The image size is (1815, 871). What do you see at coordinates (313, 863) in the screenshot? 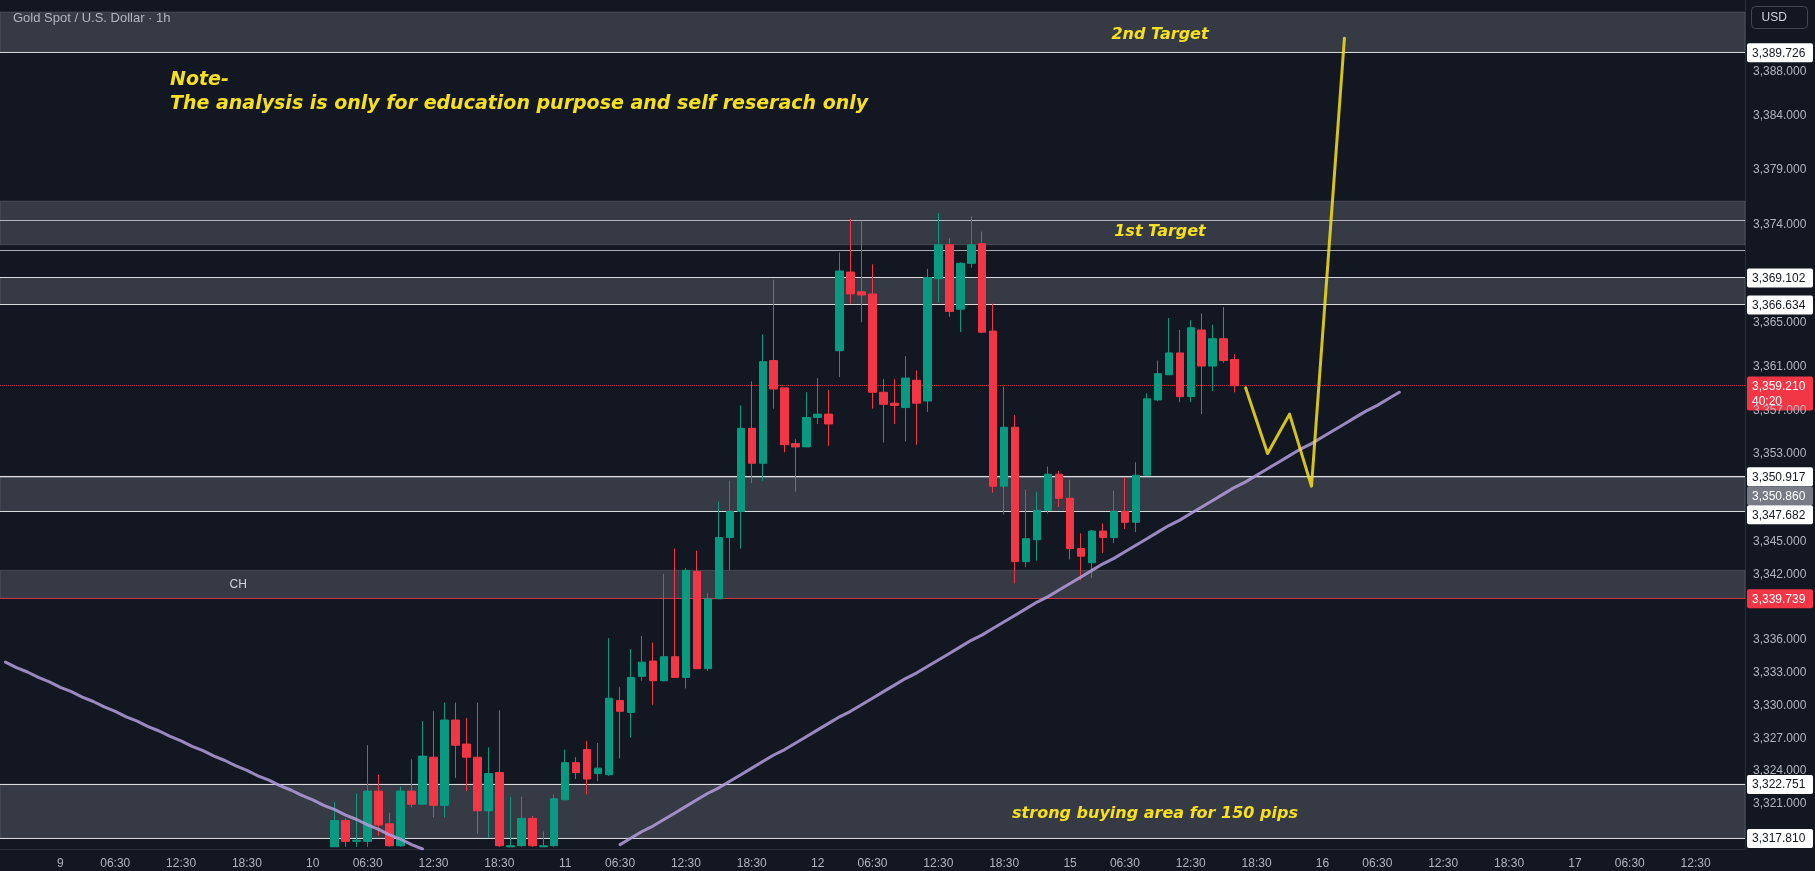
I see `x-tick-label: 10` at bounding box center [313, 863].